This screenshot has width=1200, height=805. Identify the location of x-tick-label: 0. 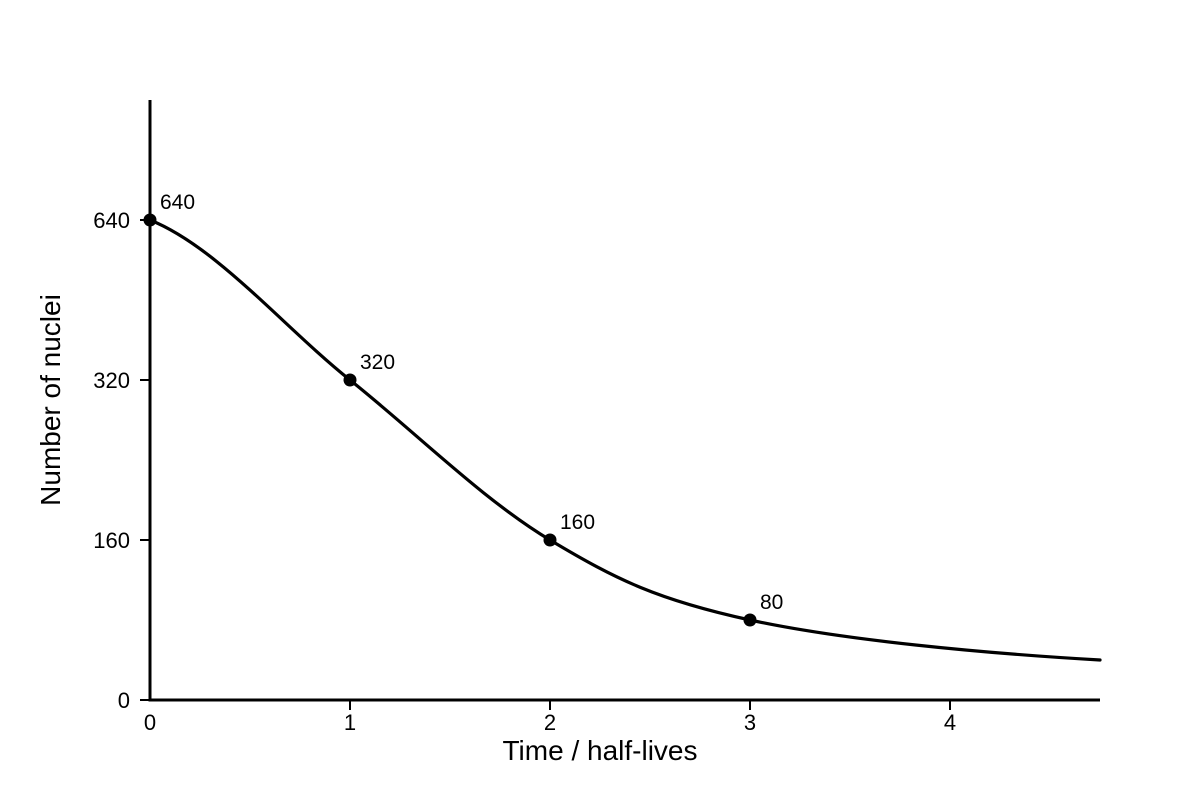
(150, 722).